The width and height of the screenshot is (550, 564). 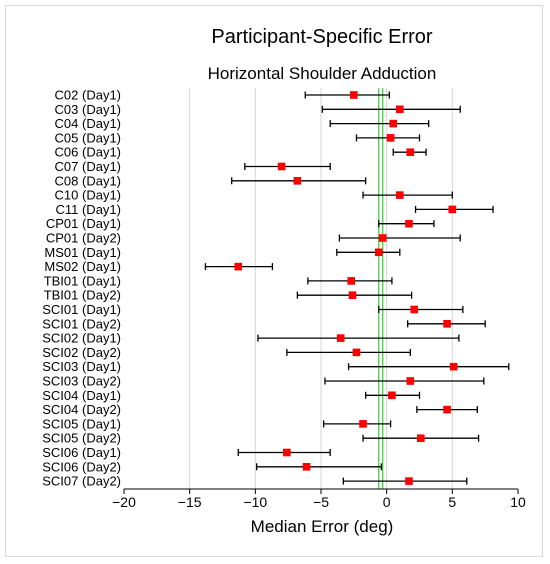 I want to click on y-tick-label: SCI04 (Day1), so click(x=81, y=395).